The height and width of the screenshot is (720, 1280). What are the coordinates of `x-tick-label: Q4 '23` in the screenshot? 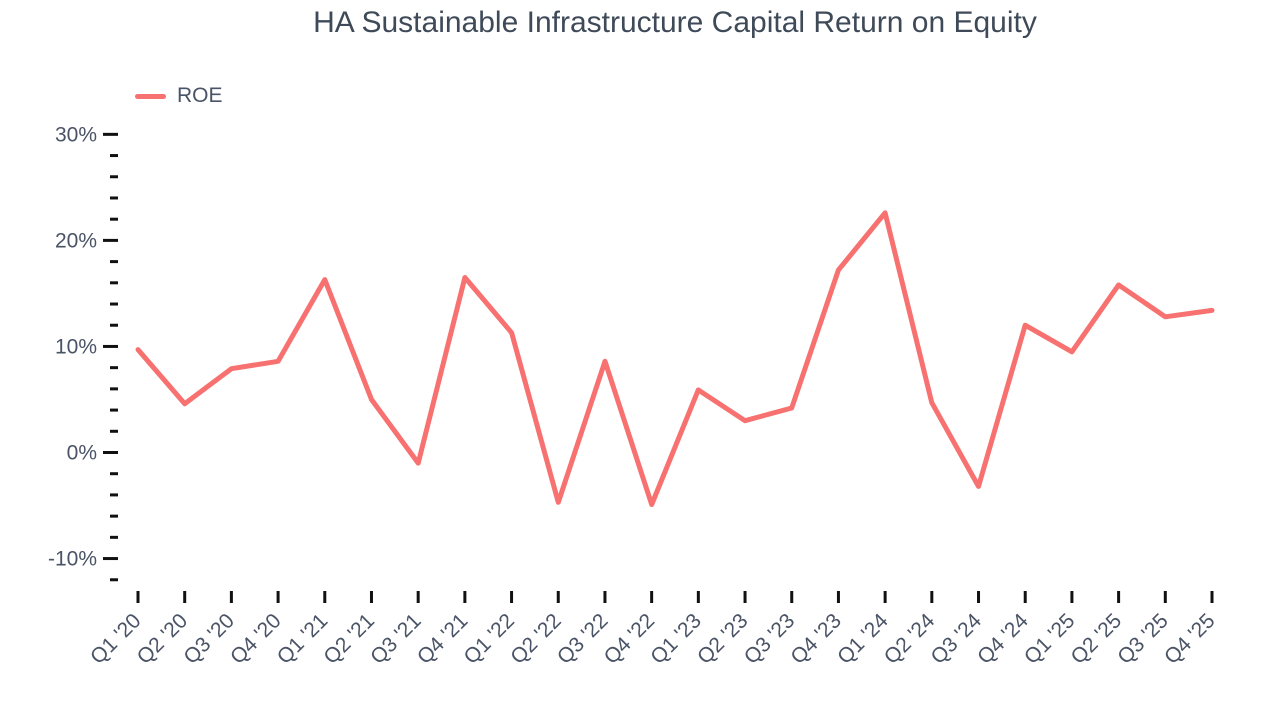 It's located at (816, 639).